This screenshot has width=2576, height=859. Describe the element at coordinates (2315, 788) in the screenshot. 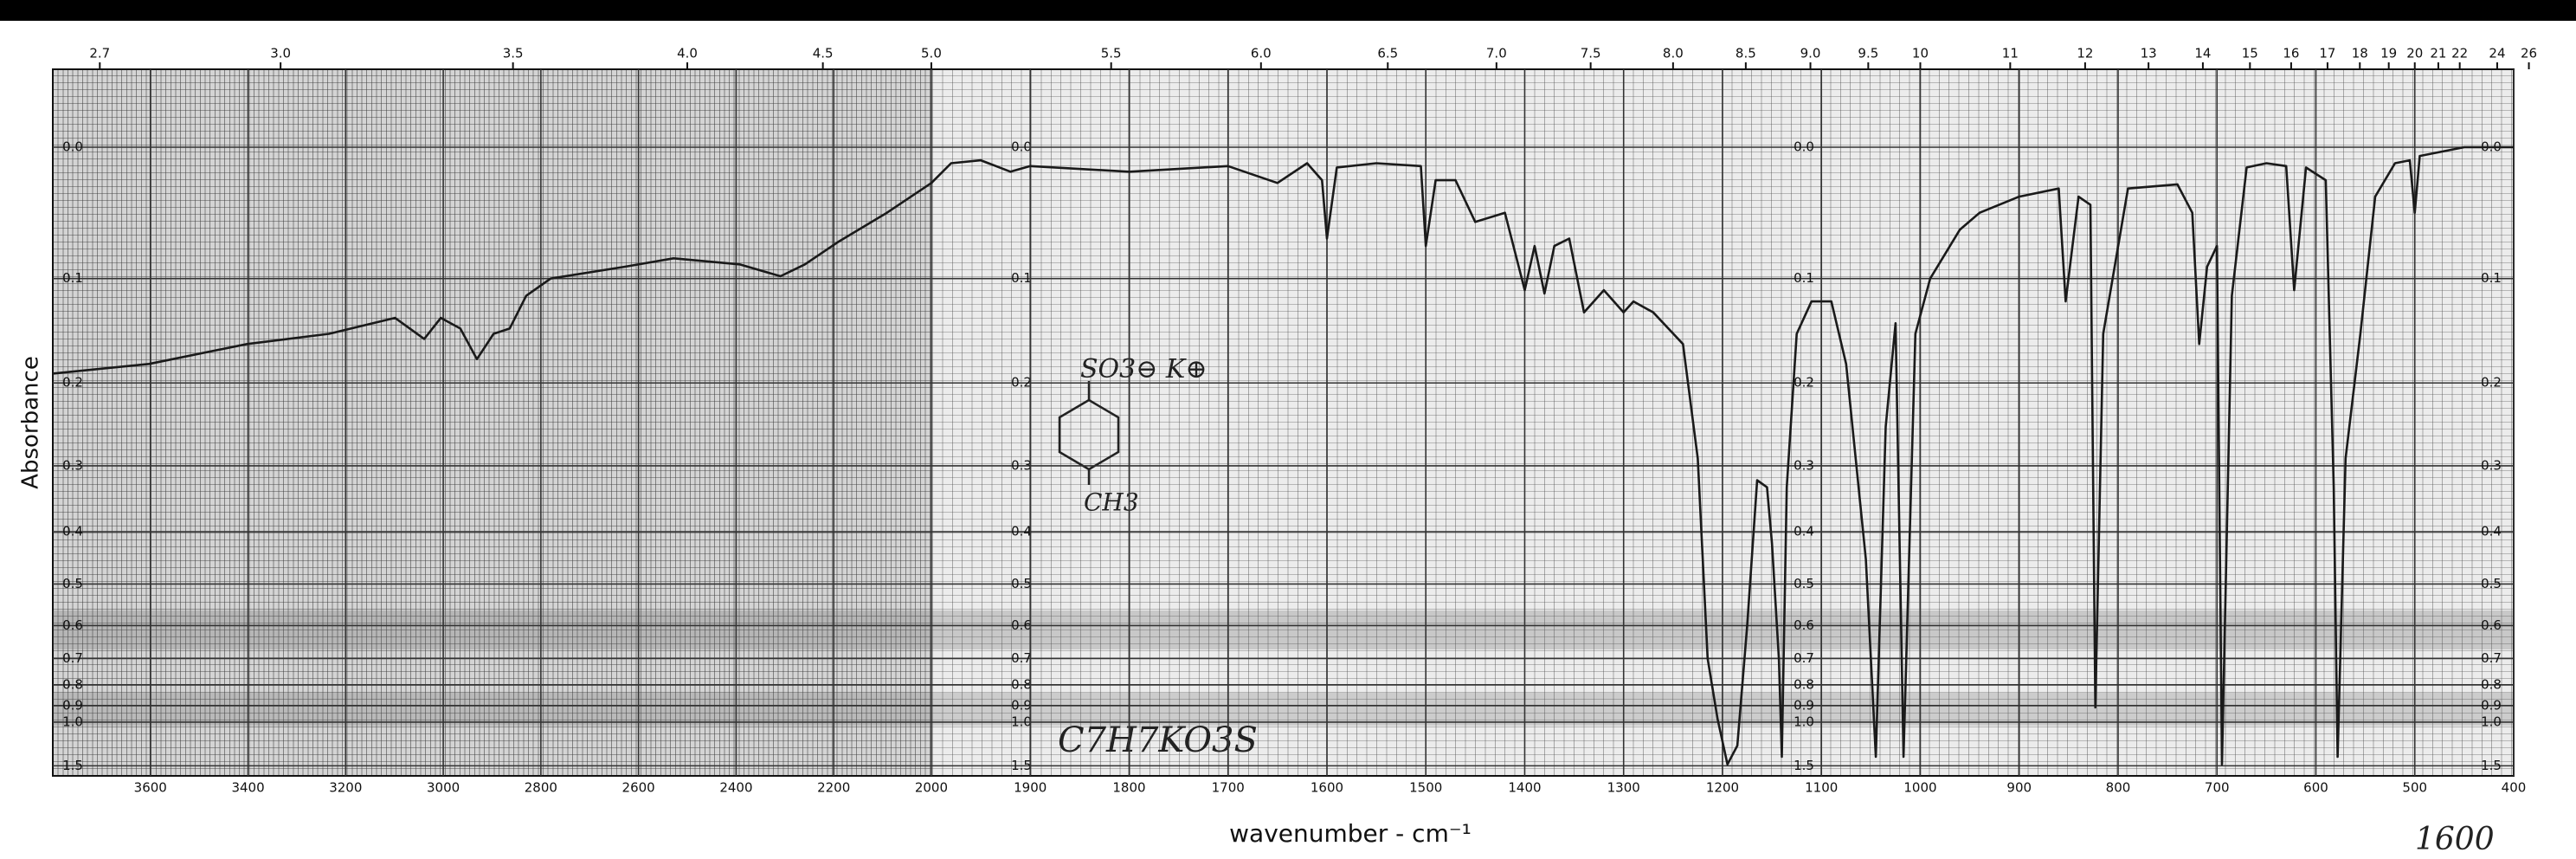

I see `x-tick-label: 600` at that location.